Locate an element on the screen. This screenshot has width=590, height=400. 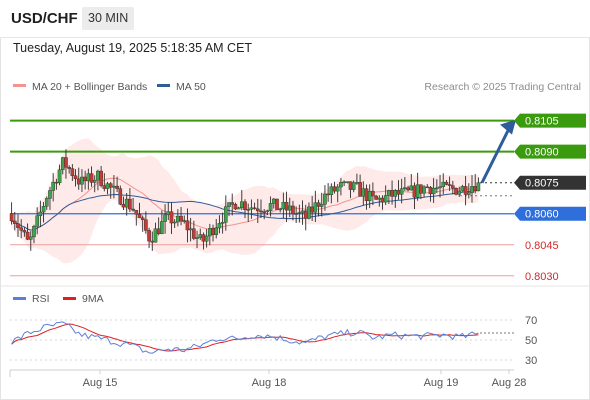
level-tag-text: 0.8060 is located at coordinates (542, 215).